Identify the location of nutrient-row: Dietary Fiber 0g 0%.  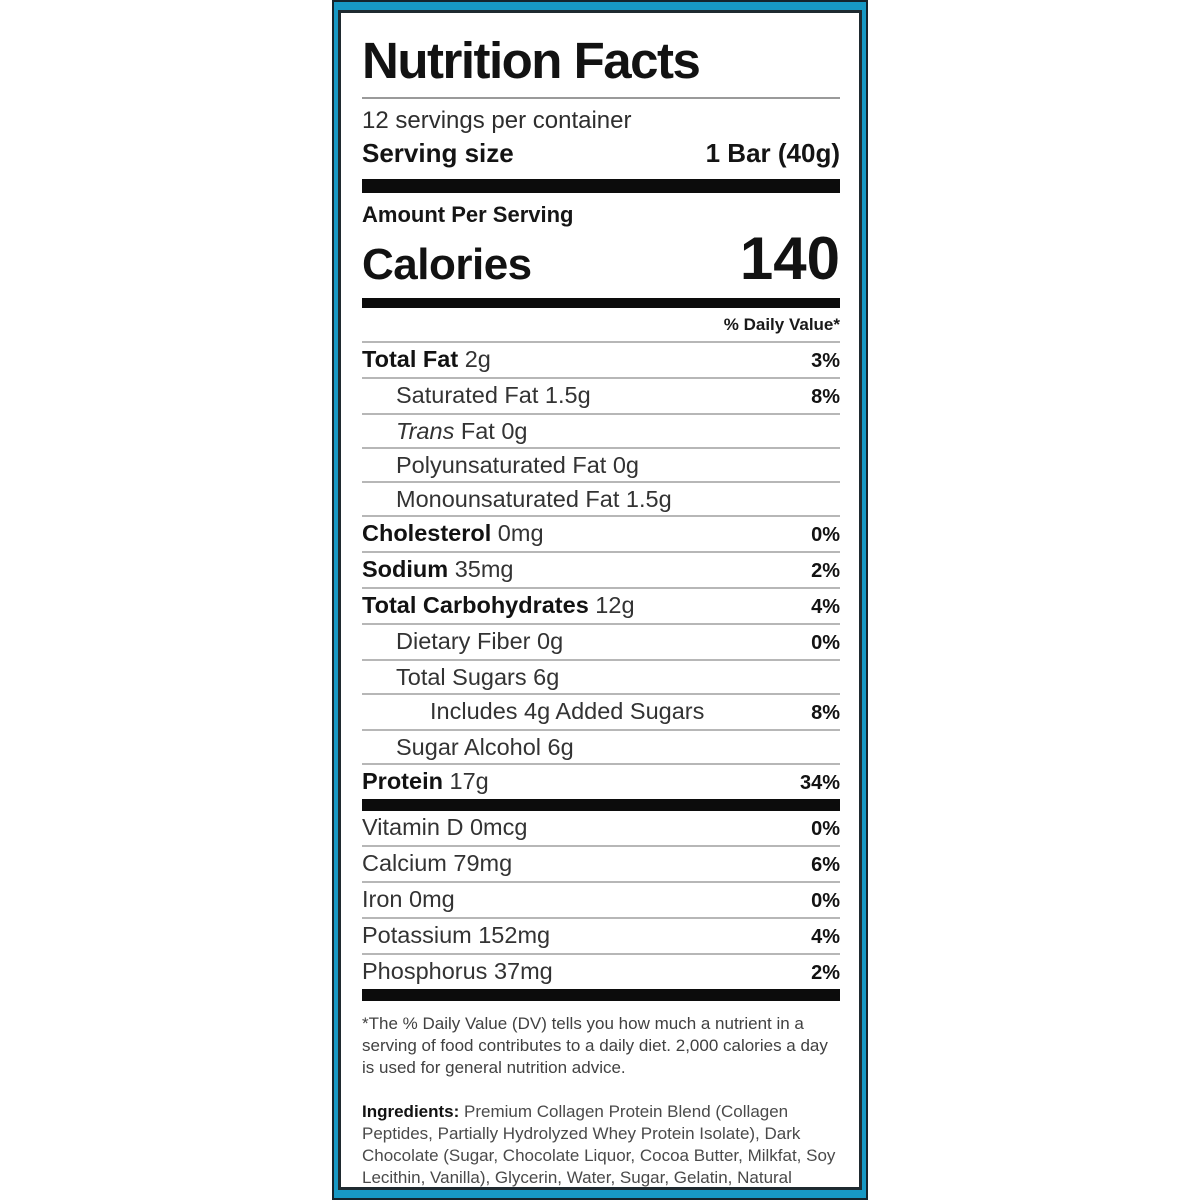
(601, 641).